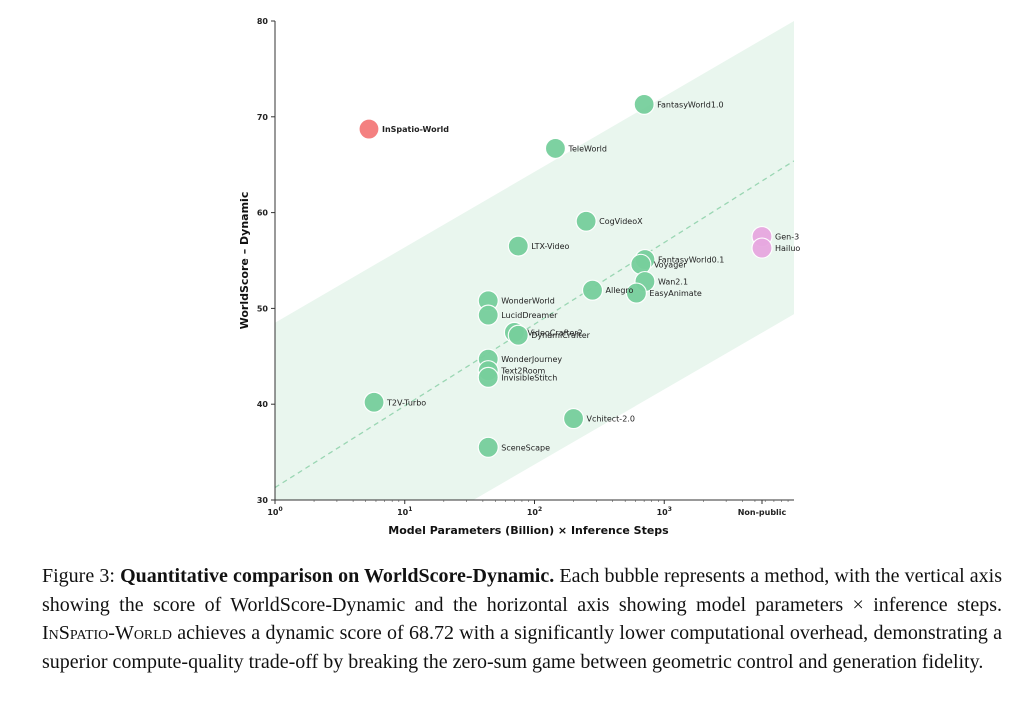 The image size is (1017, 718). What do you see at coordinates (404, 511) in the screenshot?
I see `x-tick-label: 101` at bounding box center [404, 511].